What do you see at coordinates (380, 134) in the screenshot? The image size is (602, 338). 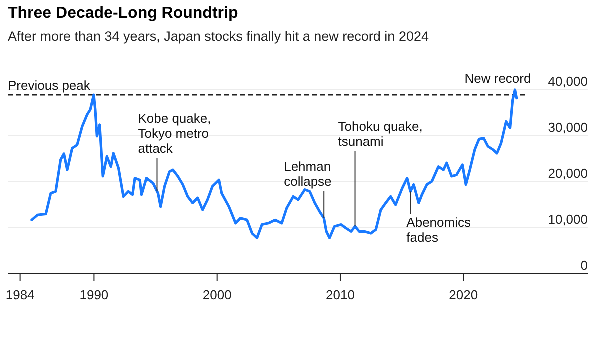 I see `annotation: Tohoku quake, tsunami` at bounding box center [380, 134].